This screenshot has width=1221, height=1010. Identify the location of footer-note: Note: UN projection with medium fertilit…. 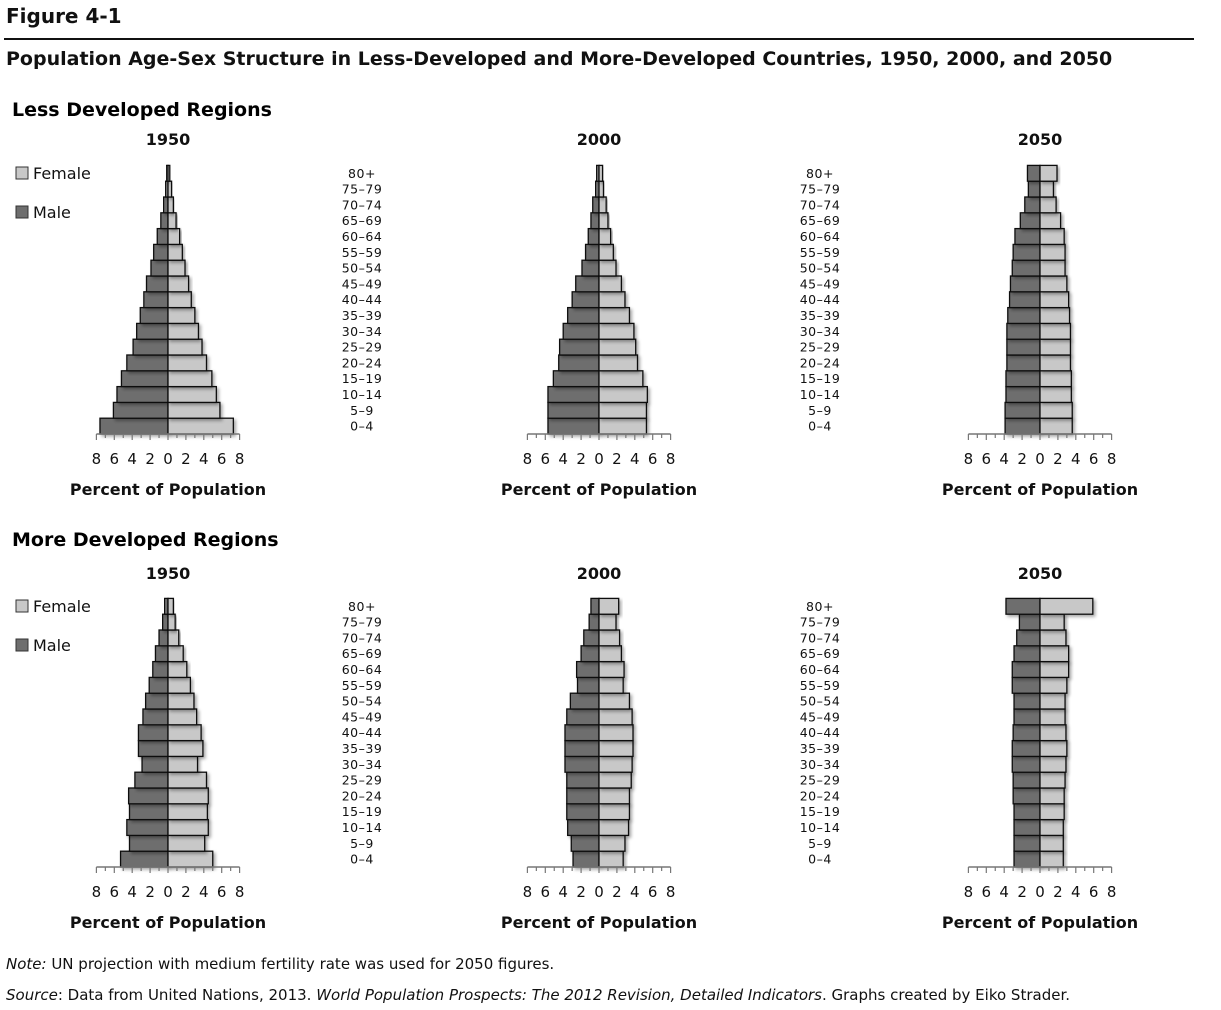
(280, 964).